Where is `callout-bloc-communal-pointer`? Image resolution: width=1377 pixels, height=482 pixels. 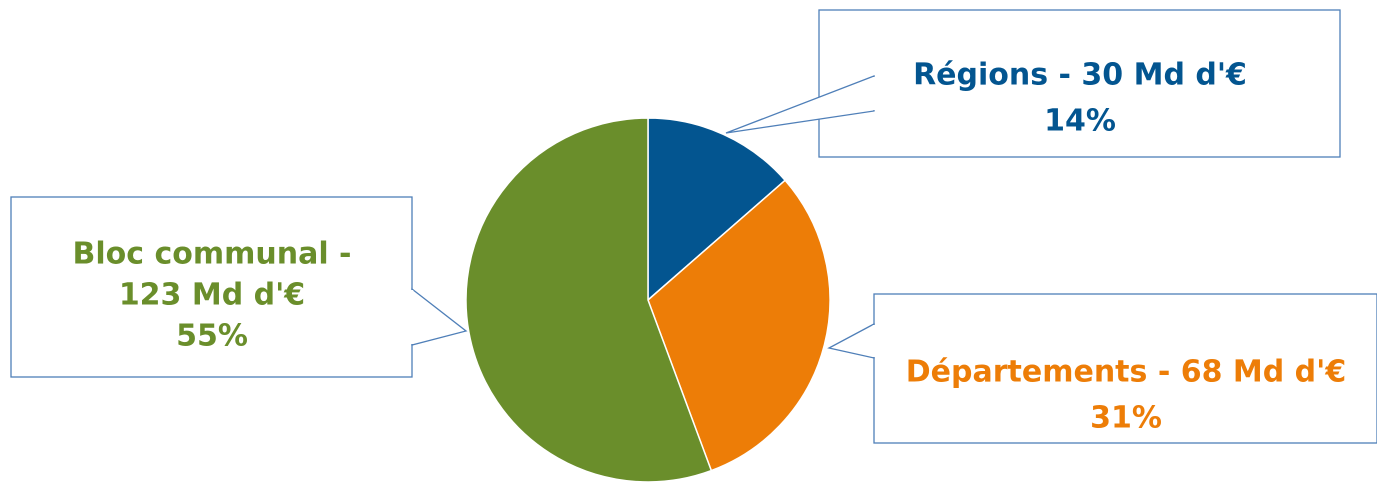 callout-bloc-communal-pointer is located at coordinates (439, 317).